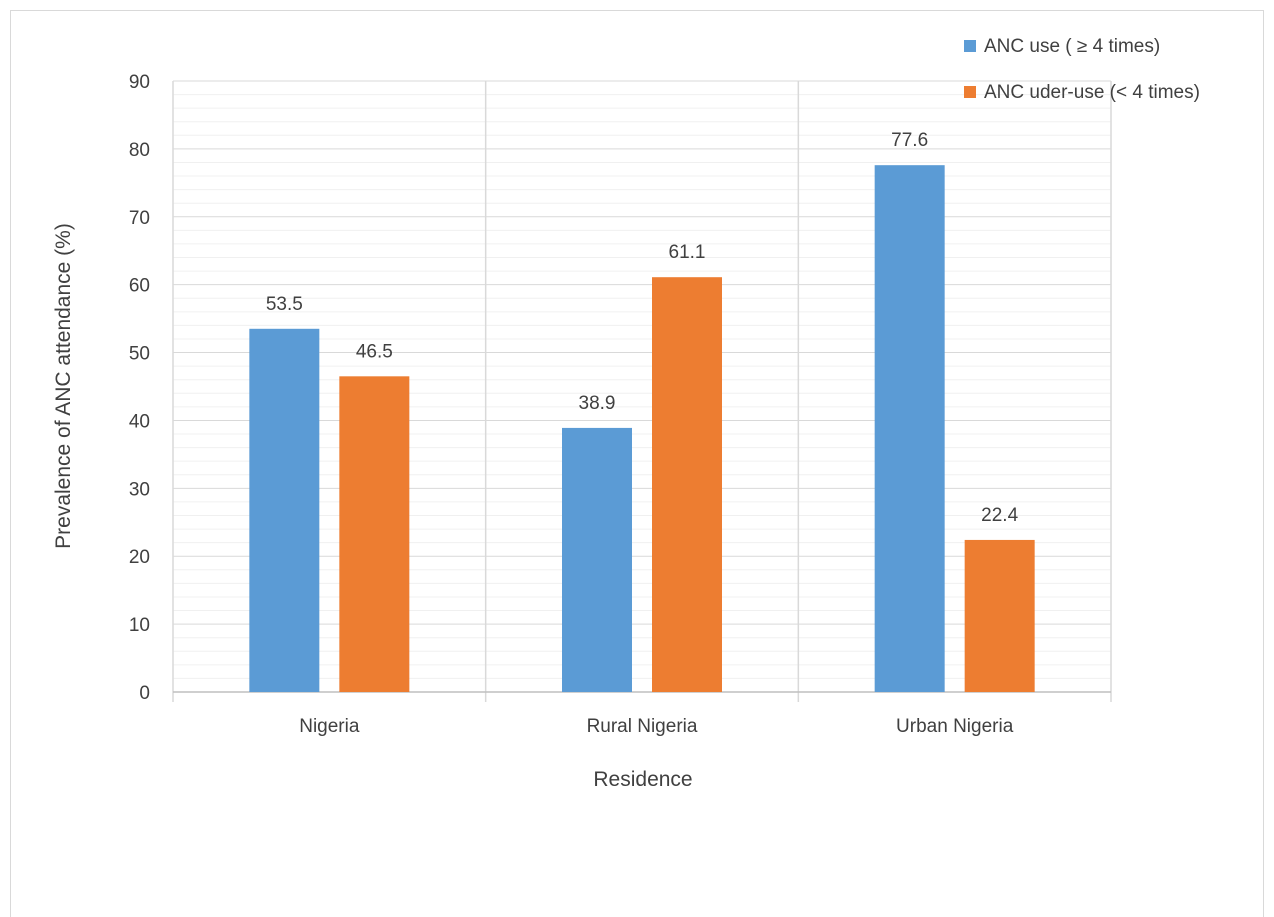 Image resolution: width=1274 pixels, height=917 pixels. What do you see at coordinates (999, 515) in the screenshot?
I see `data-label: 22.4` at bounding box center [999, 515].